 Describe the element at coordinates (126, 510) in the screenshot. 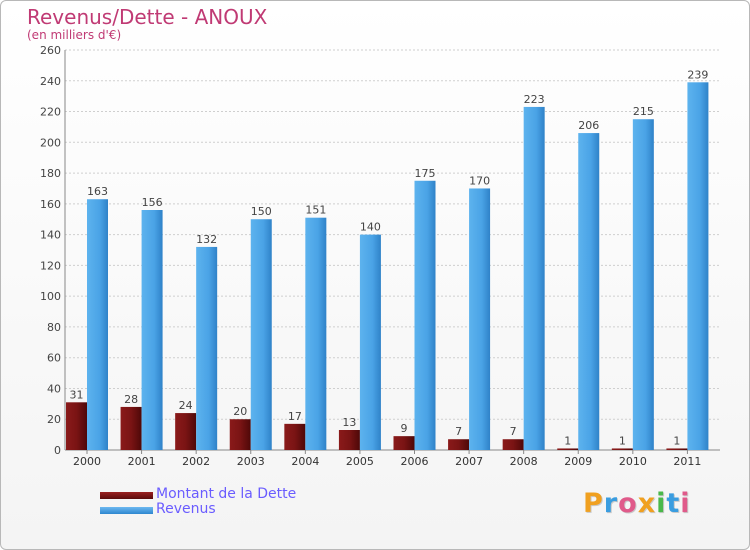

I see `legend-swatch-revenue` at that location.